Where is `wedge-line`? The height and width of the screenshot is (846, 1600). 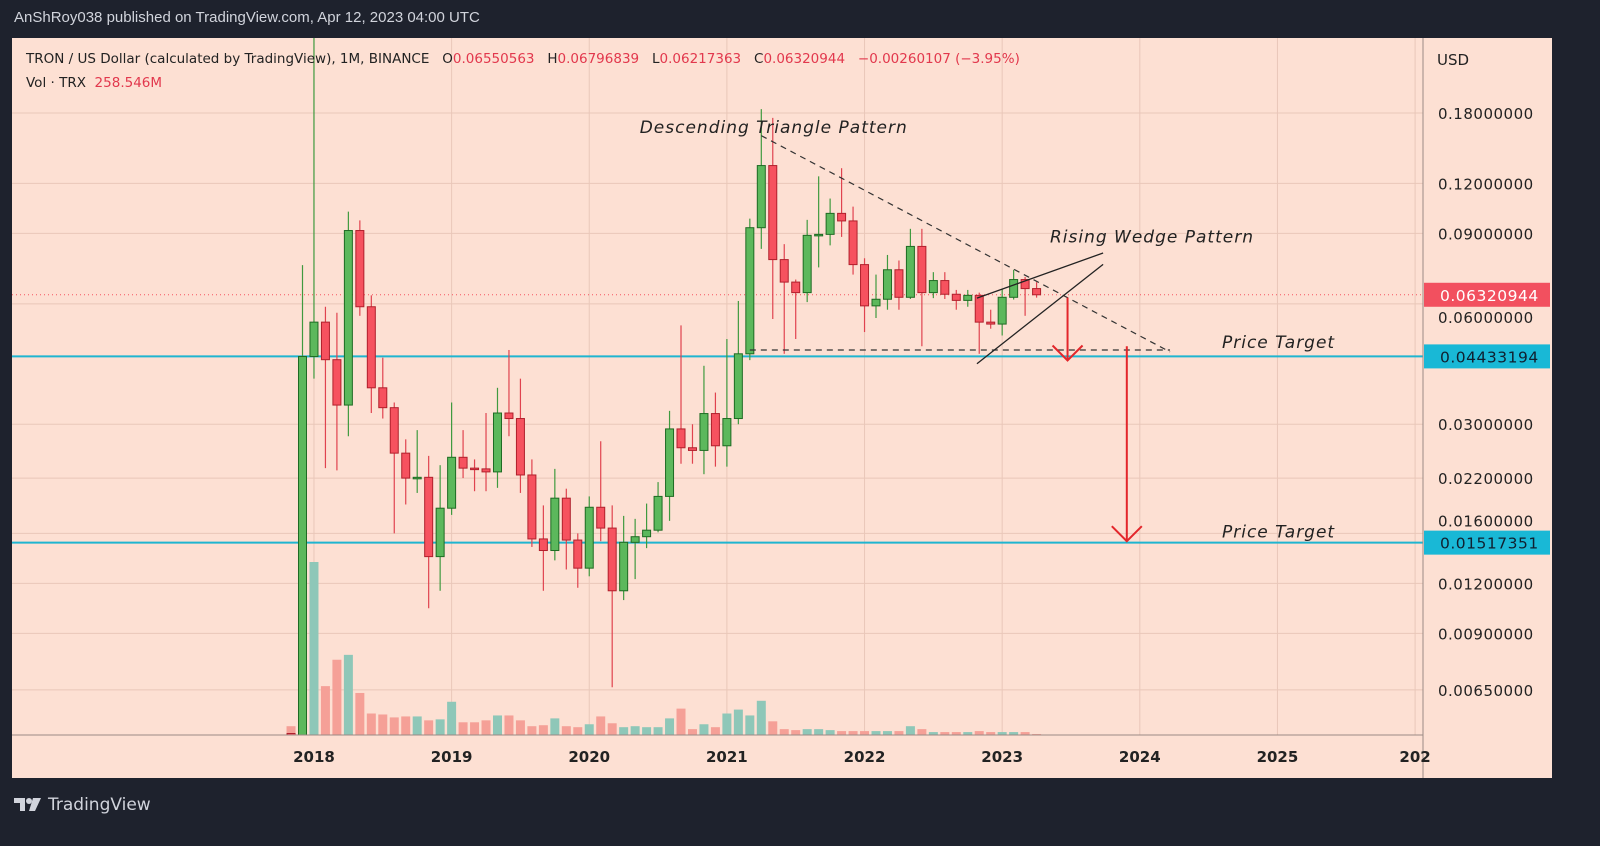 wedge-line is located at coordinates (1040, 275).